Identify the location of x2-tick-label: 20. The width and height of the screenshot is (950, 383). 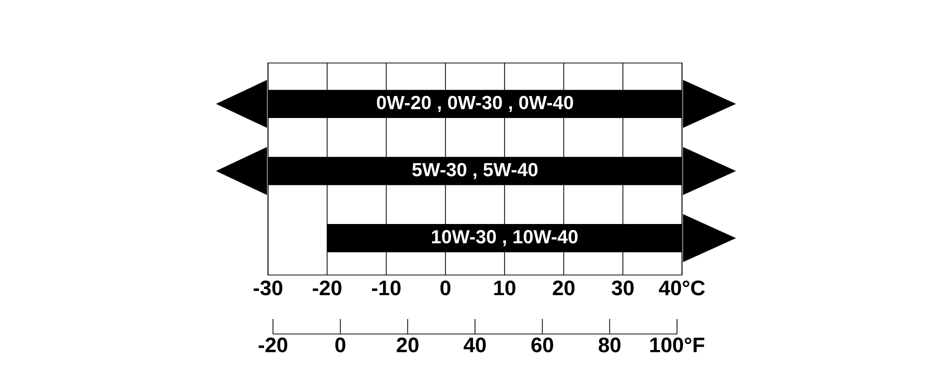
(407, 345).